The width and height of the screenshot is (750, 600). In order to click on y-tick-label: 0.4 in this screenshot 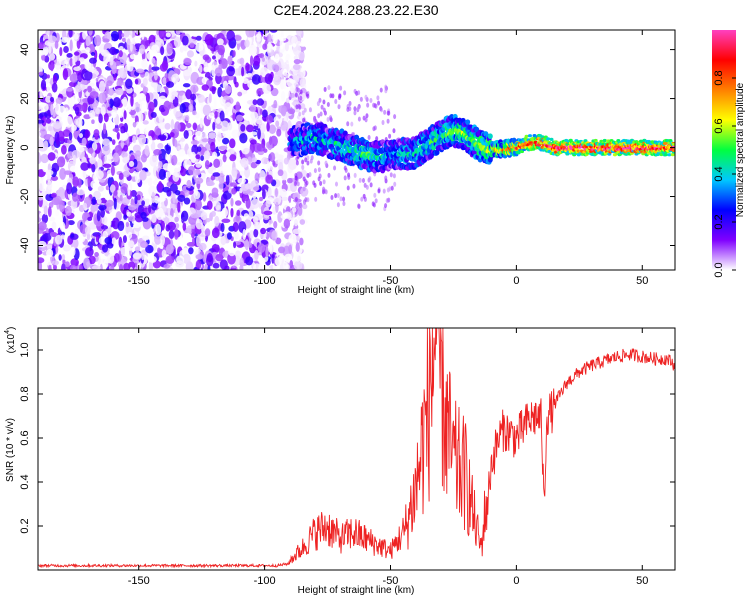, I will do `click(25, 481)`.